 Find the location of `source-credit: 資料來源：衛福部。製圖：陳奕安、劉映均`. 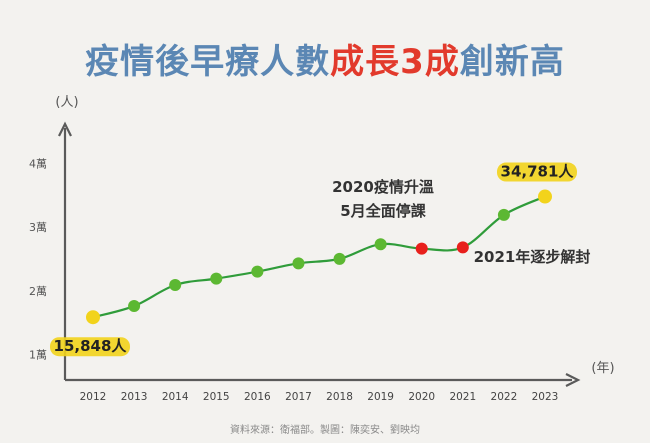

source-credit: 資料來源：衛福部。製圖：陳奕安、劉映均 is located at coordinates (325, 430).